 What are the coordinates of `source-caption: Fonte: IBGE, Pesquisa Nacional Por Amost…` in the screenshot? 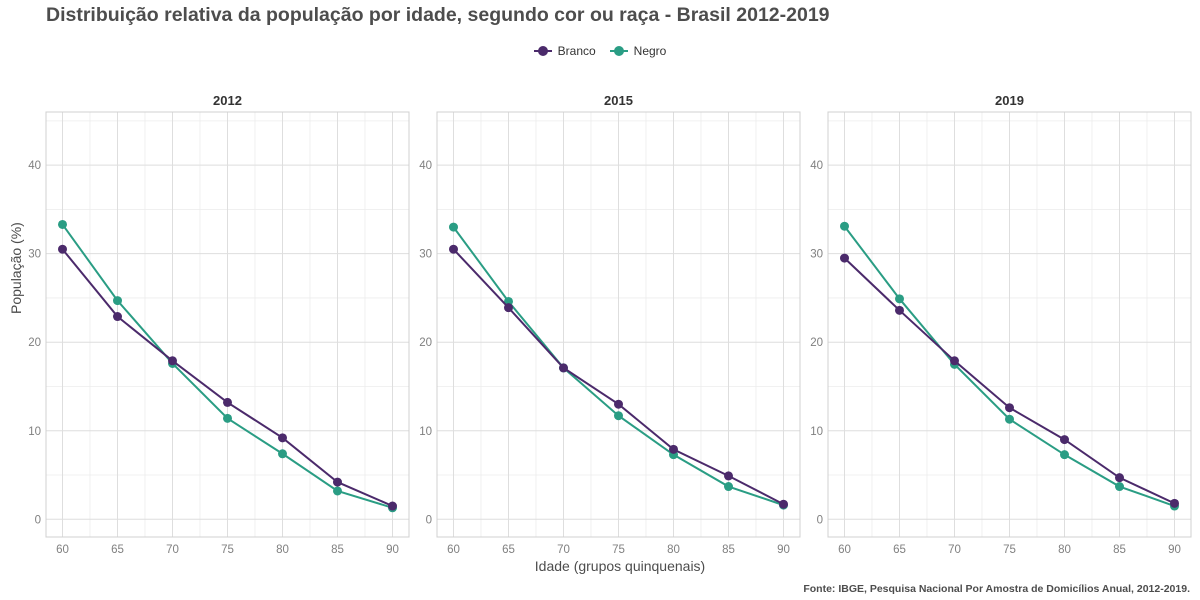 It's located at (996, 589).